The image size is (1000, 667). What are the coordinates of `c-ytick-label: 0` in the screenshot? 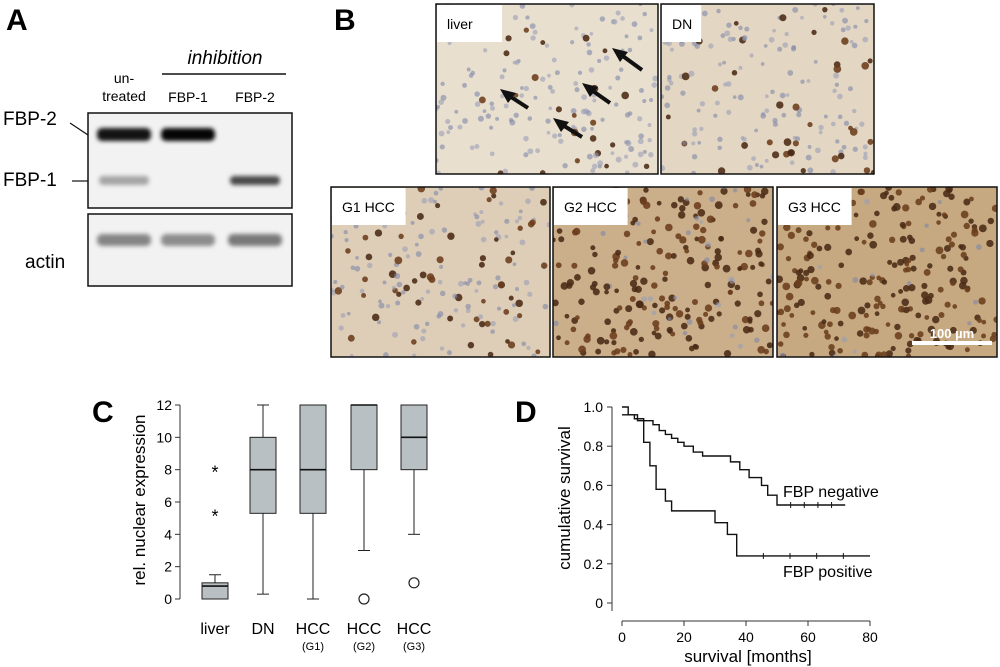 It's located at (168, 599).